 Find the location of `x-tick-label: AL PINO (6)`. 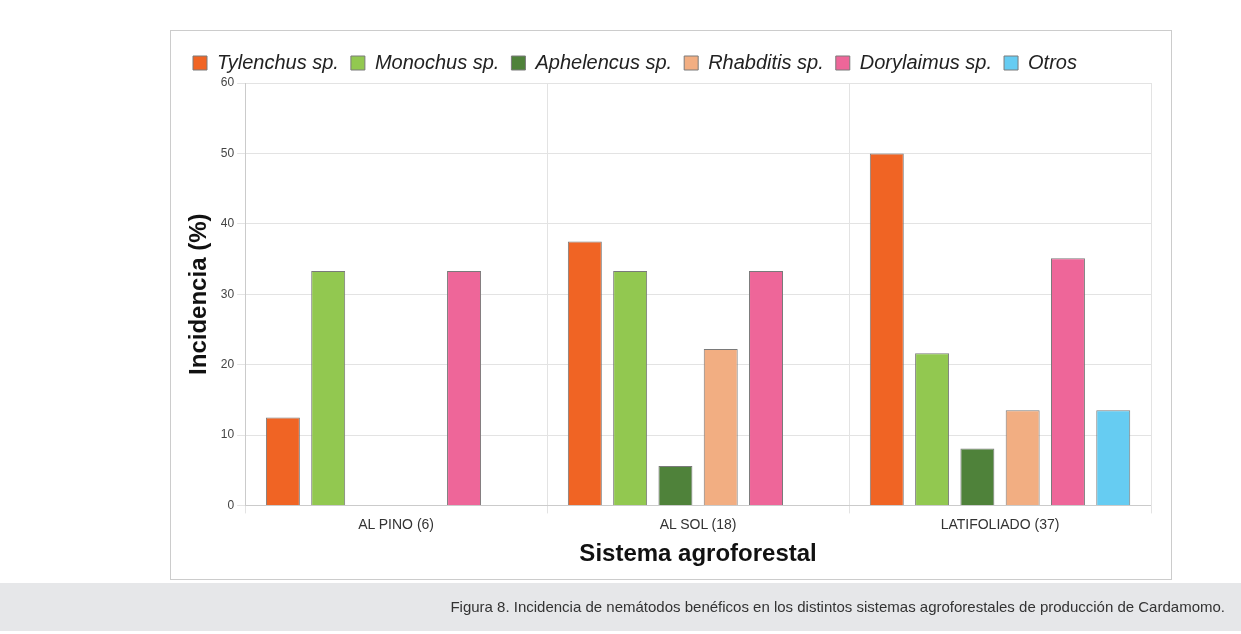

x-tick-label: AL PINO (6) is located at coordinates (396, 523).